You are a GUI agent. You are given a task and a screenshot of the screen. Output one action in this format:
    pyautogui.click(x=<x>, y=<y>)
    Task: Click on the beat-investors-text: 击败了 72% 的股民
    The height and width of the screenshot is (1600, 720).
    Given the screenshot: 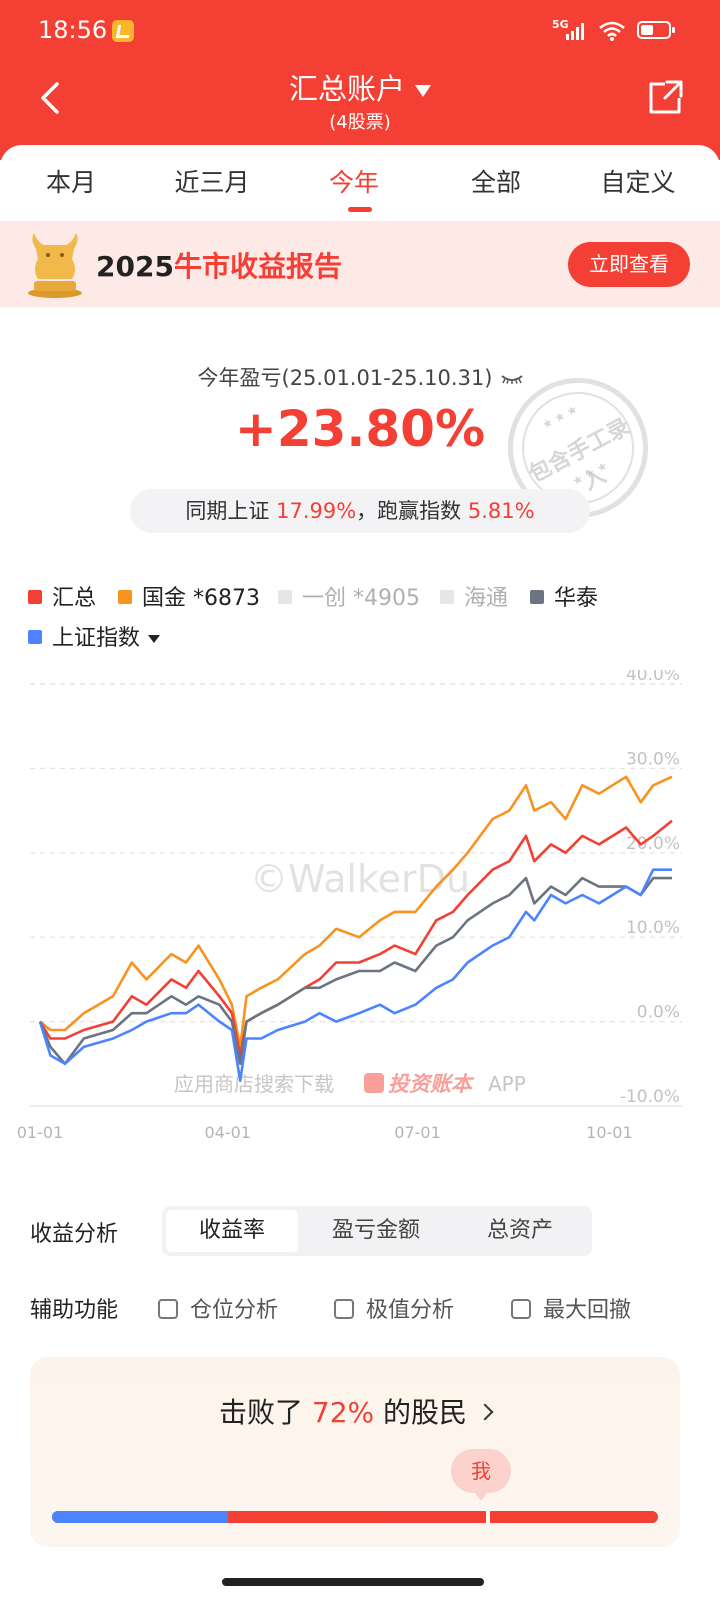 What is the action you would take?
    pyautogui.click(x=355, y=1411)
    